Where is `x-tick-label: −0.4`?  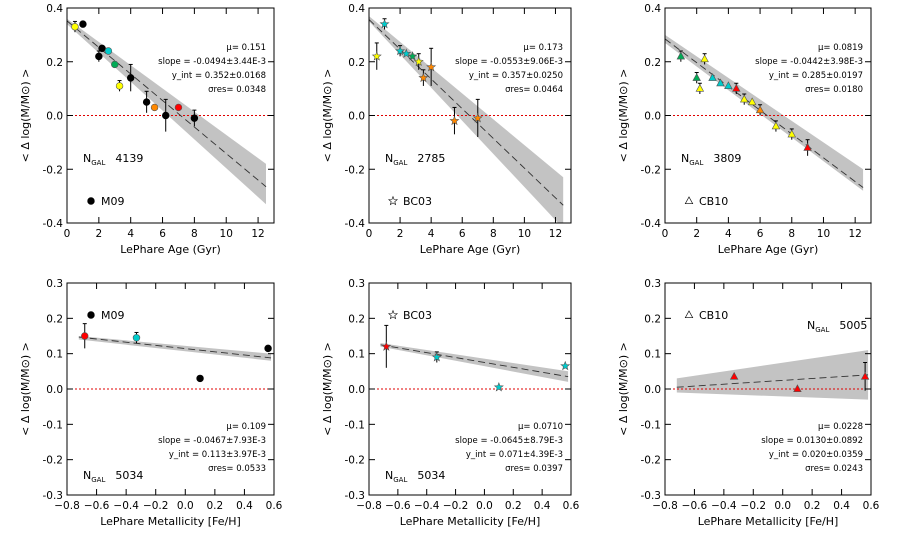
x-tick-label: −0.4 is located at coordinates (427, 506).